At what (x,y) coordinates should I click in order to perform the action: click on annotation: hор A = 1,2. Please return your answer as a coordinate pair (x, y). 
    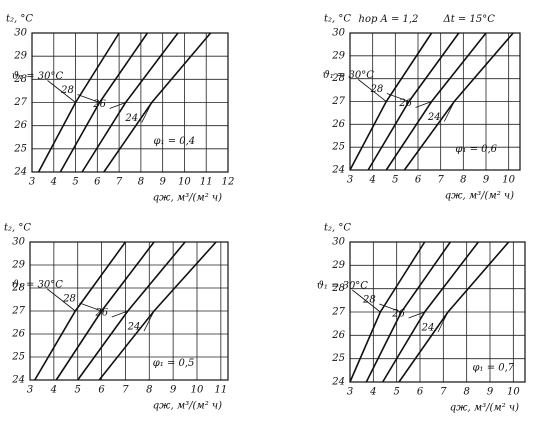
    Looking at the image, I should click on (389, 19).